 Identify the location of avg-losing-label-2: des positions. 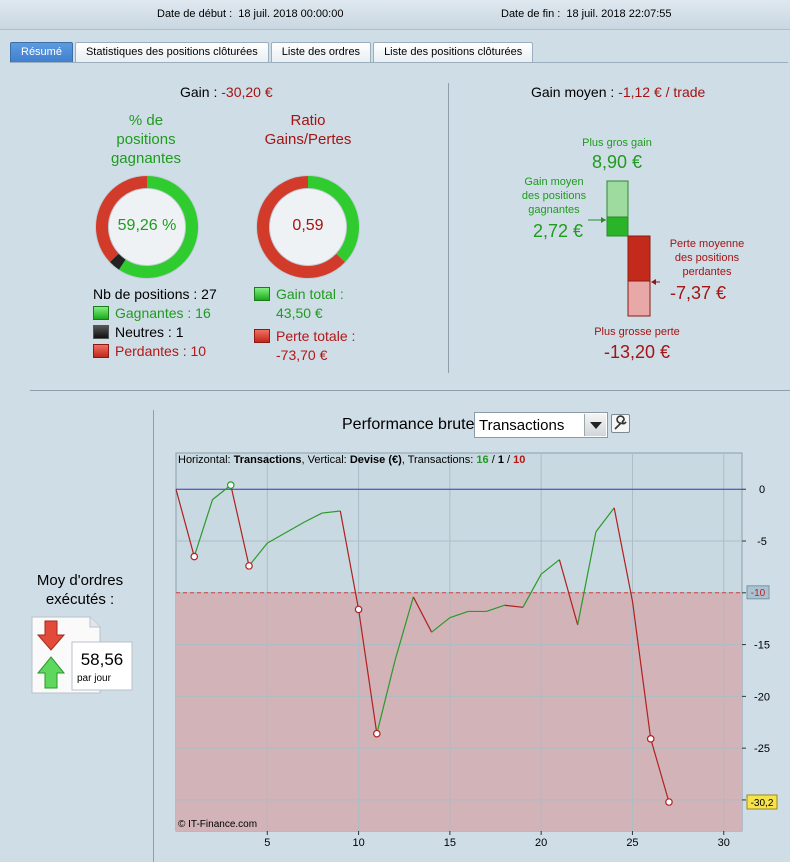
(707, 258).